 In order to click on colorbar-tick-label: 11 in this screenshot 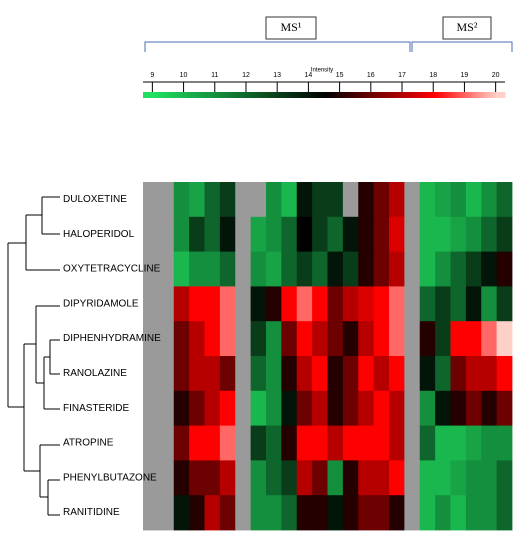, I will do `click(214, 75)`.